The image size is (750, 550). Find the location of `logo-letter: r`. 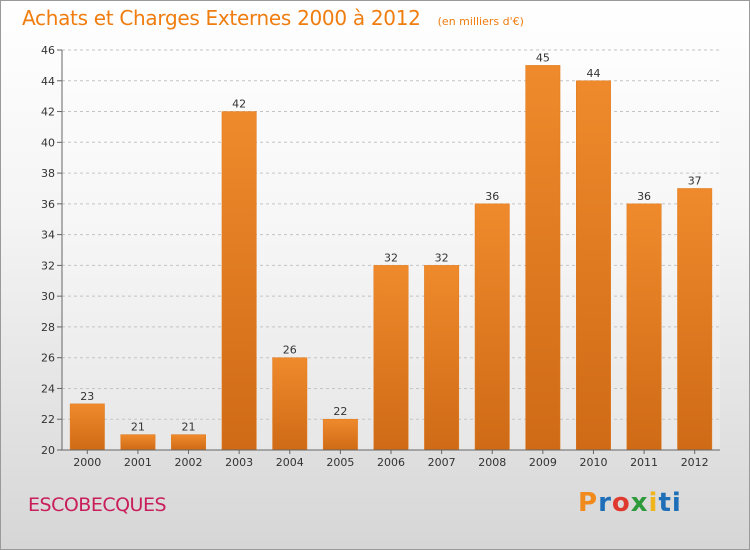

logo-letter: r is located at coordinates (605, 503).